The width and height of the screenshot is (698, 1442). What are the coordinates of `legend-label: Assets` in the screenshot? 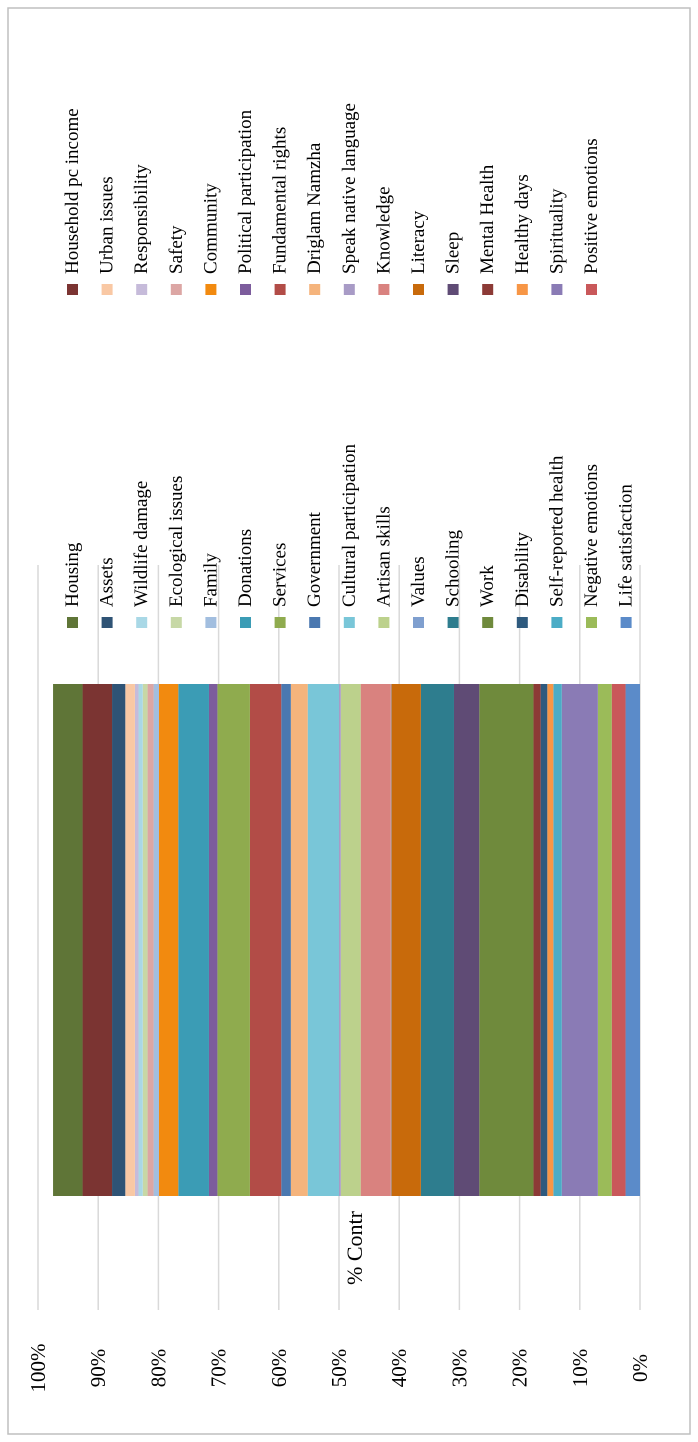 It's located at (107, 582).